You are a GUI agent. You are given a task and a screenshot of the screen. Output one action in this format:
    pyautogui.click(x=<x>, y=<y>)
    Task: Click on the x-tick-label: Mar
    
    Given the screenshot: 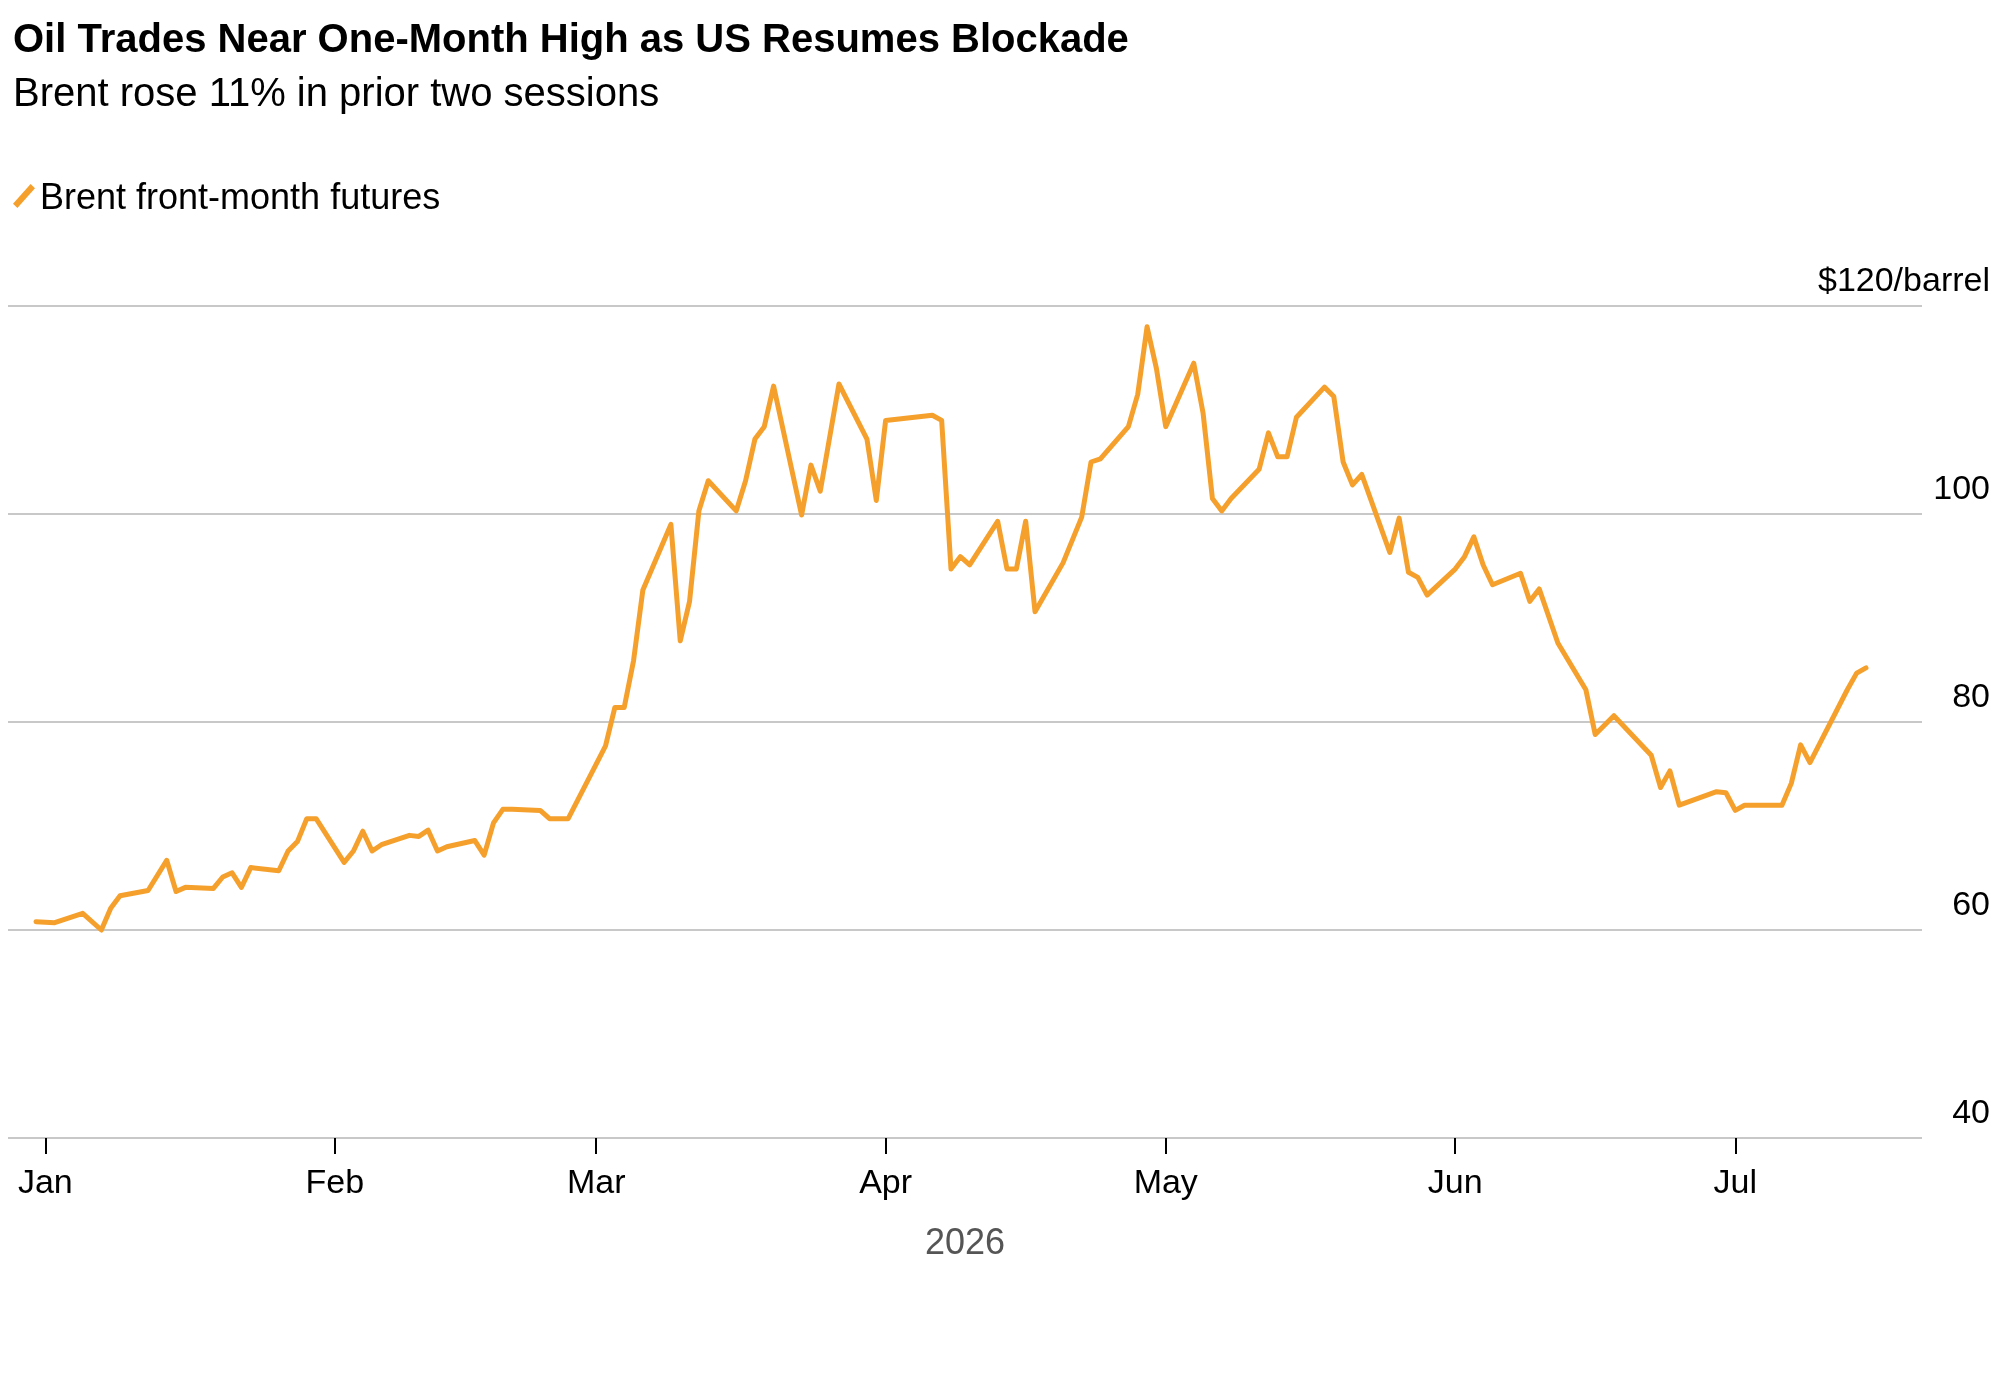 What is the action you would take?
    pyautogui.click(x=596, y=1181)
    